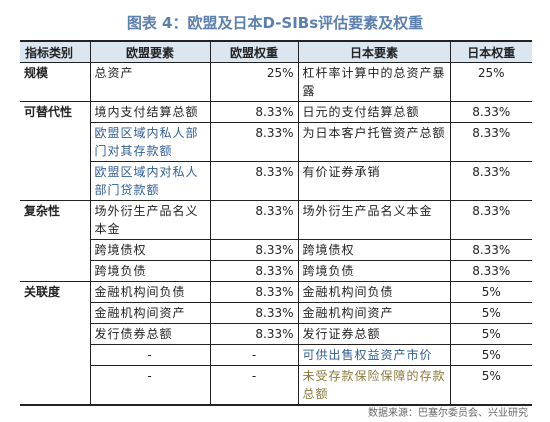 Image resolution: width=550 pixels, height=422 pixels. I want to click on table-row: 规模 总资产 25% 杠杆率计算中的总资产暴露 25%, so click(276, 82).